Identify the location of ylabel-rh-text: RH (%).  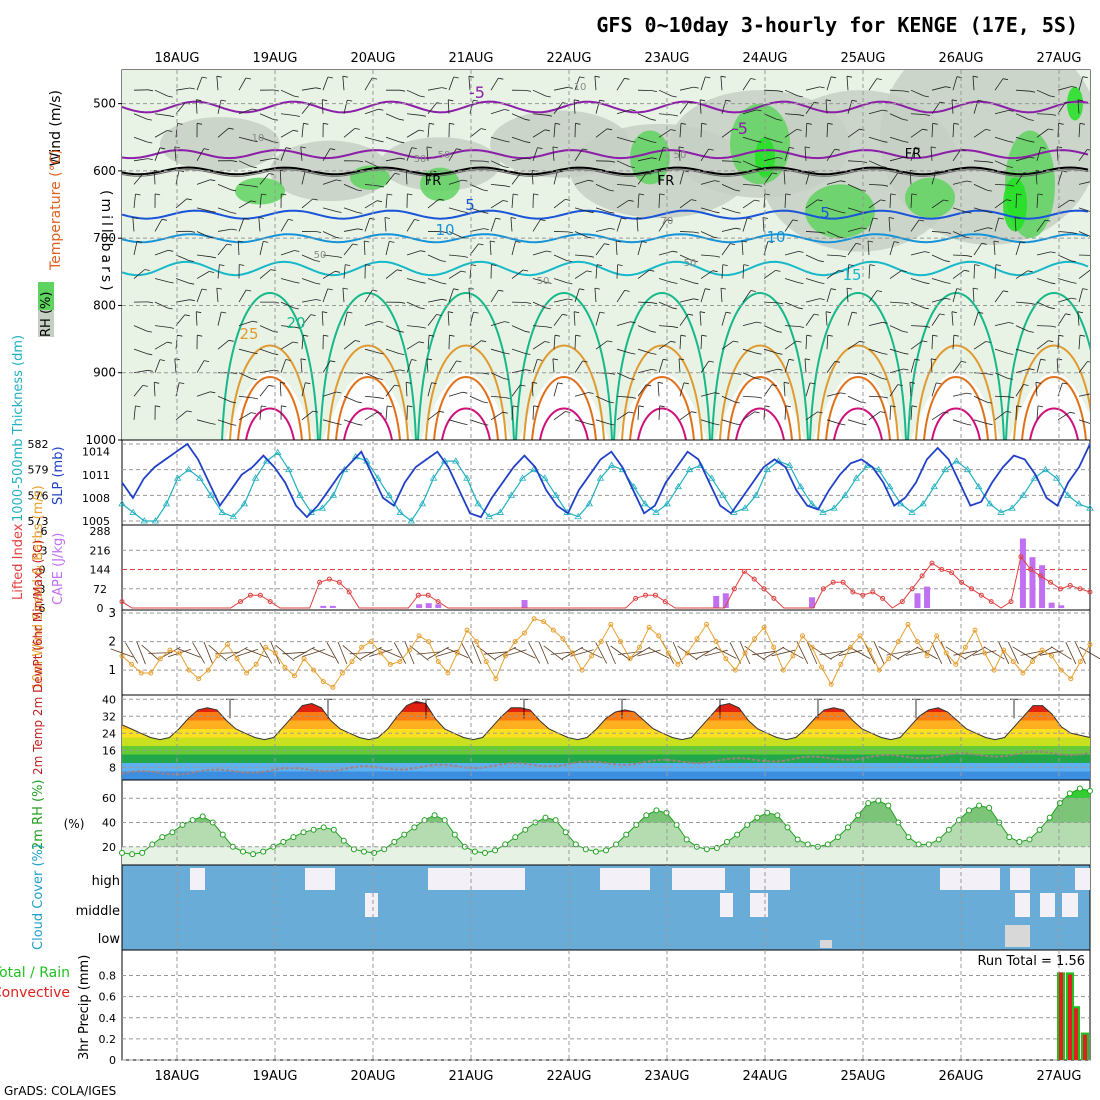
(46, 314).